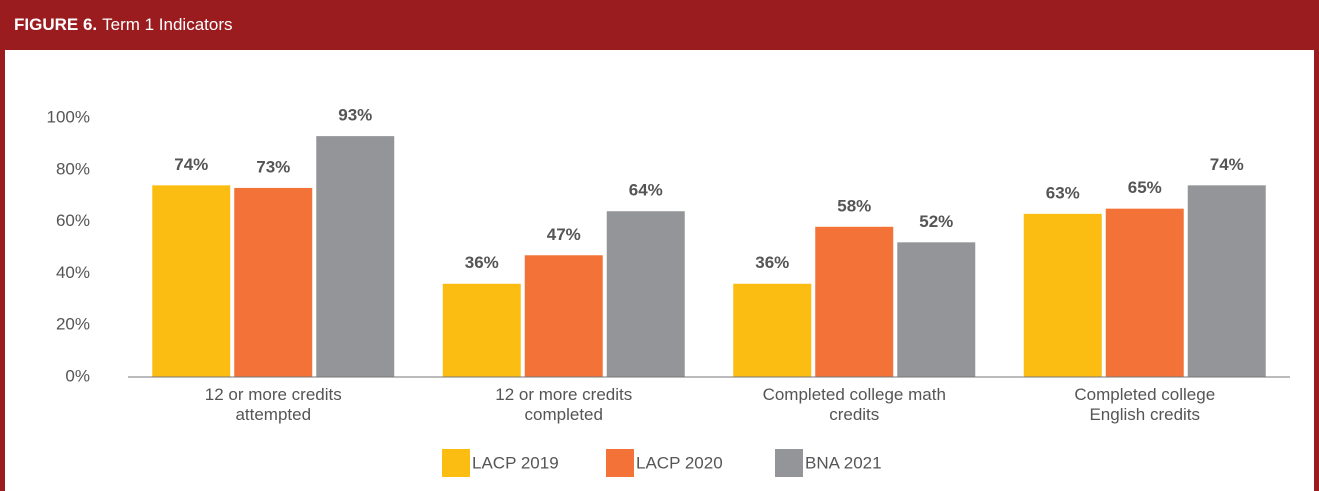  What do you see at coordinates (1145, 404) in the screenshot?
I see `x-tick-label: Completed college English credits` at bounding box center [1145, 404].